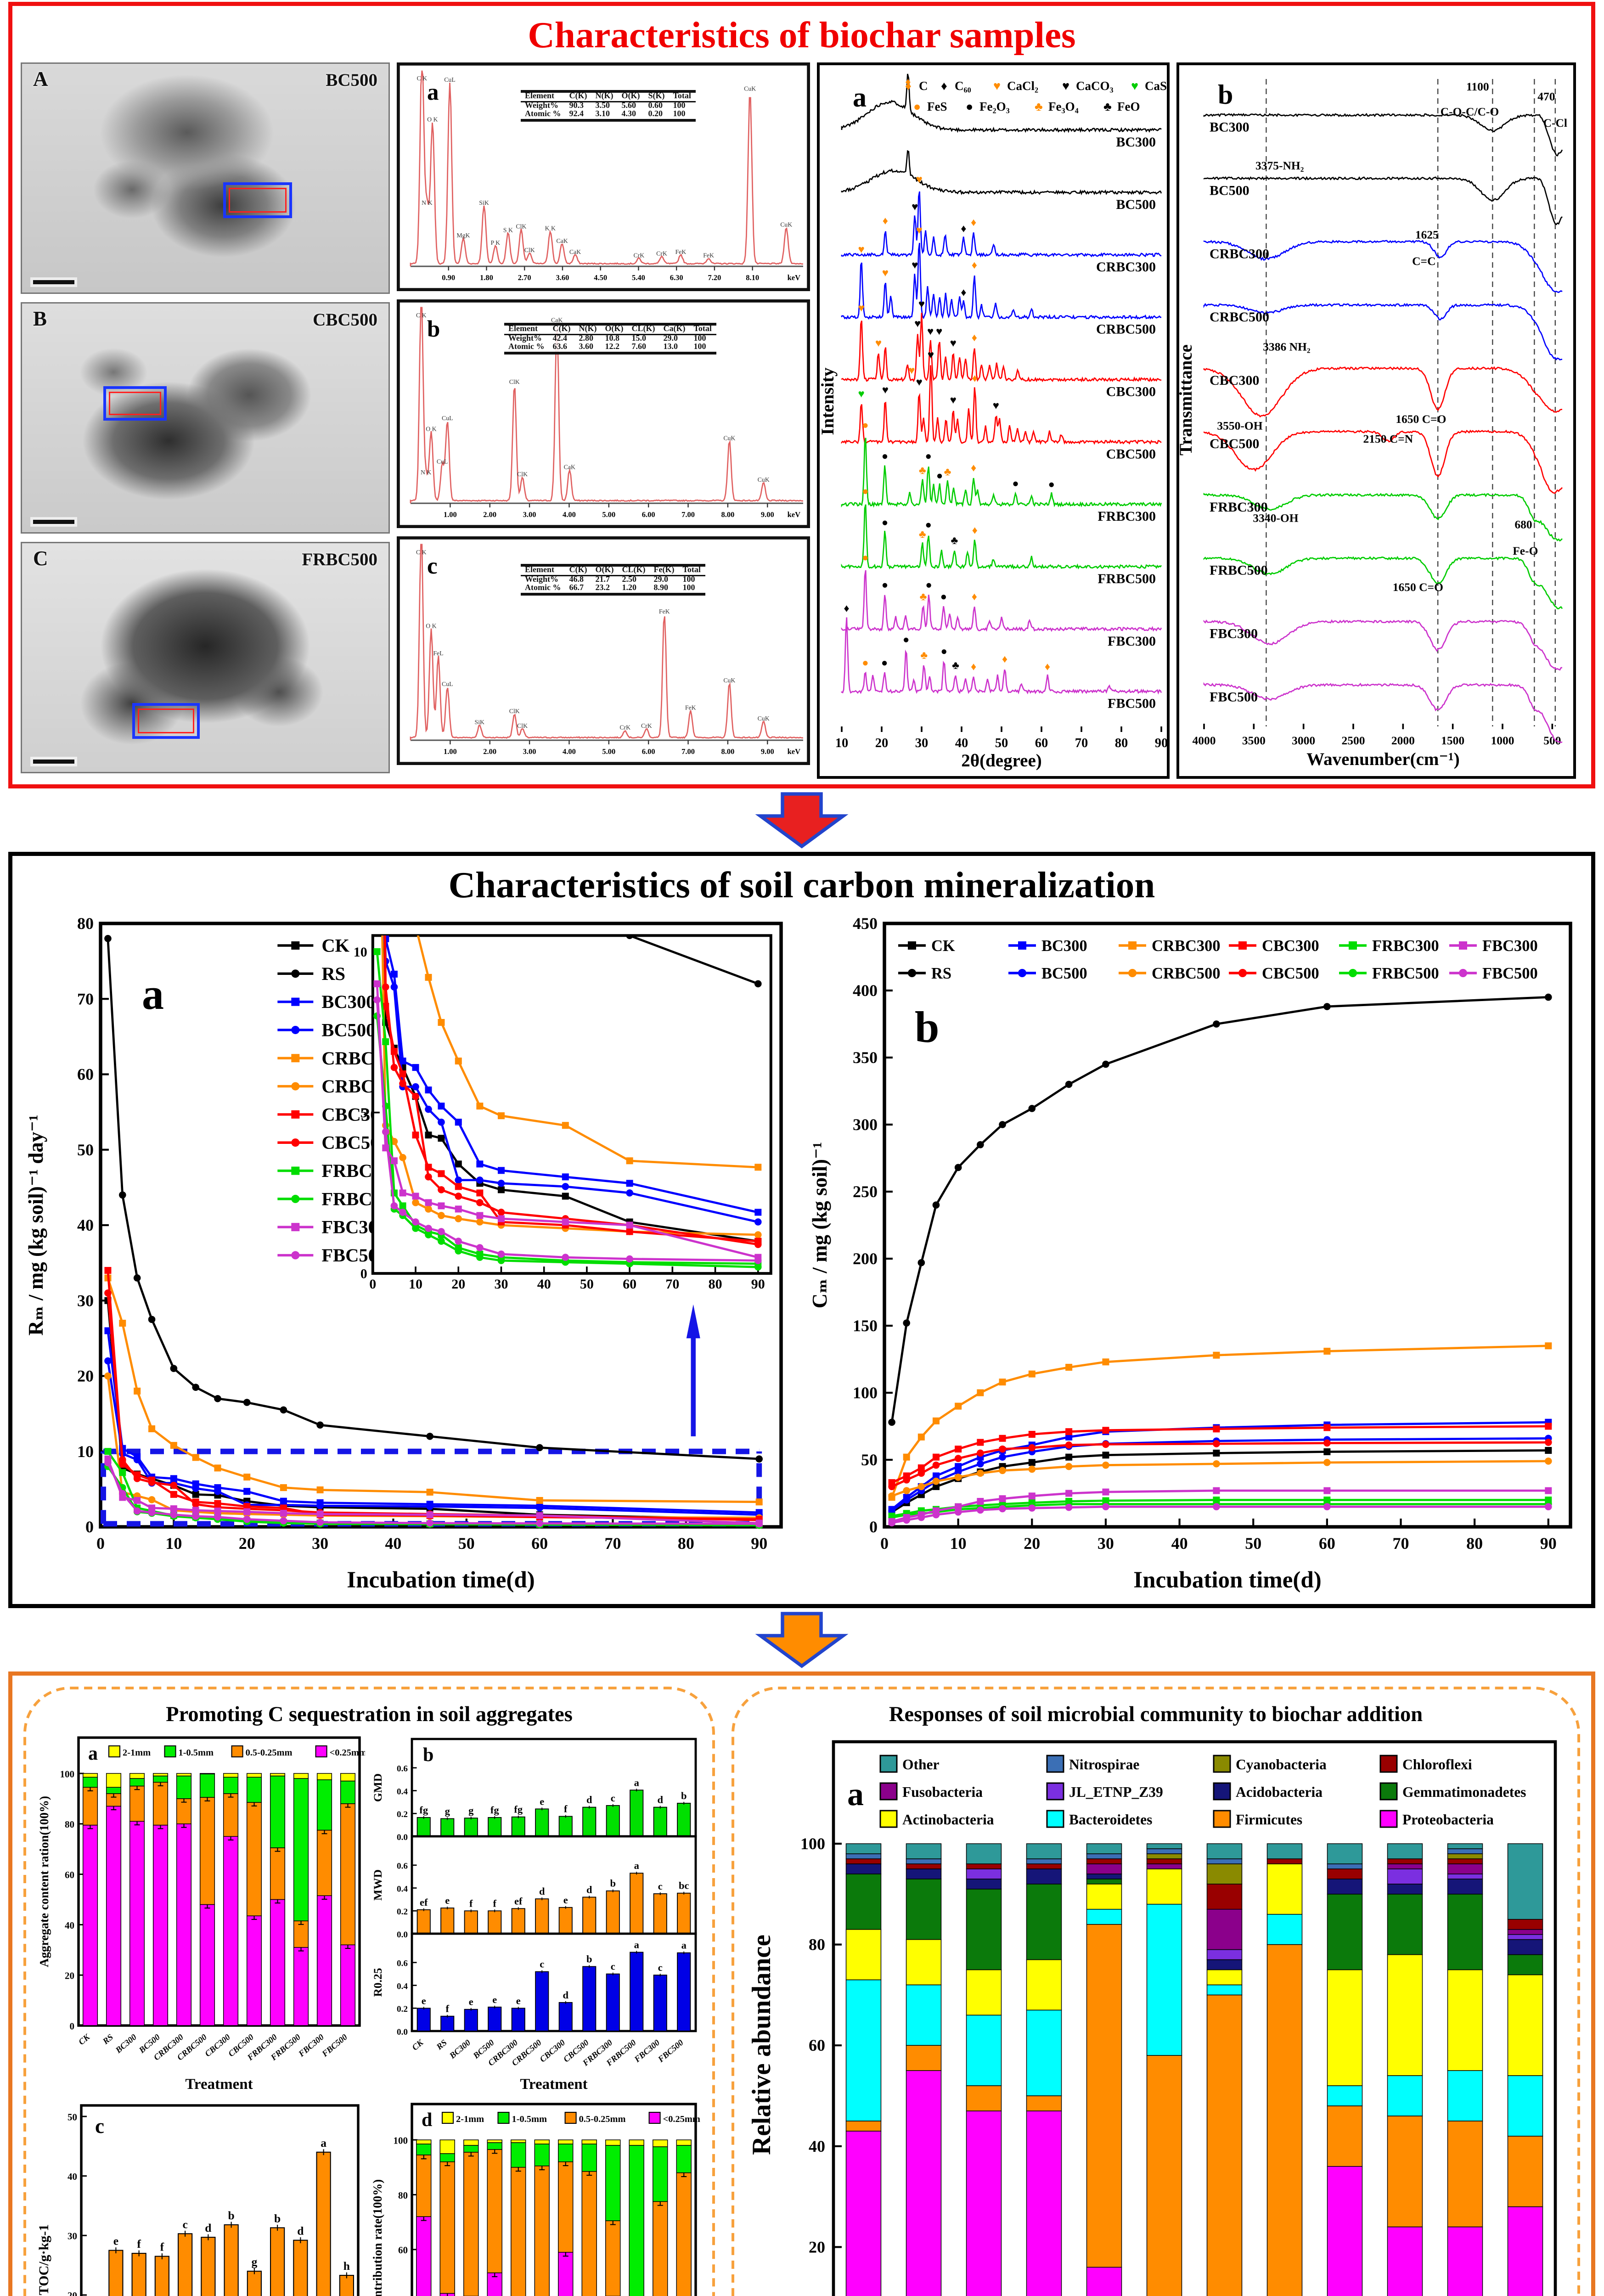 Image resolution: width=1604 pixels, height=2296 pixels. Describe the element at coordinates (1546, 96) in the screenshot. I see `svg-text: 470` at that location.